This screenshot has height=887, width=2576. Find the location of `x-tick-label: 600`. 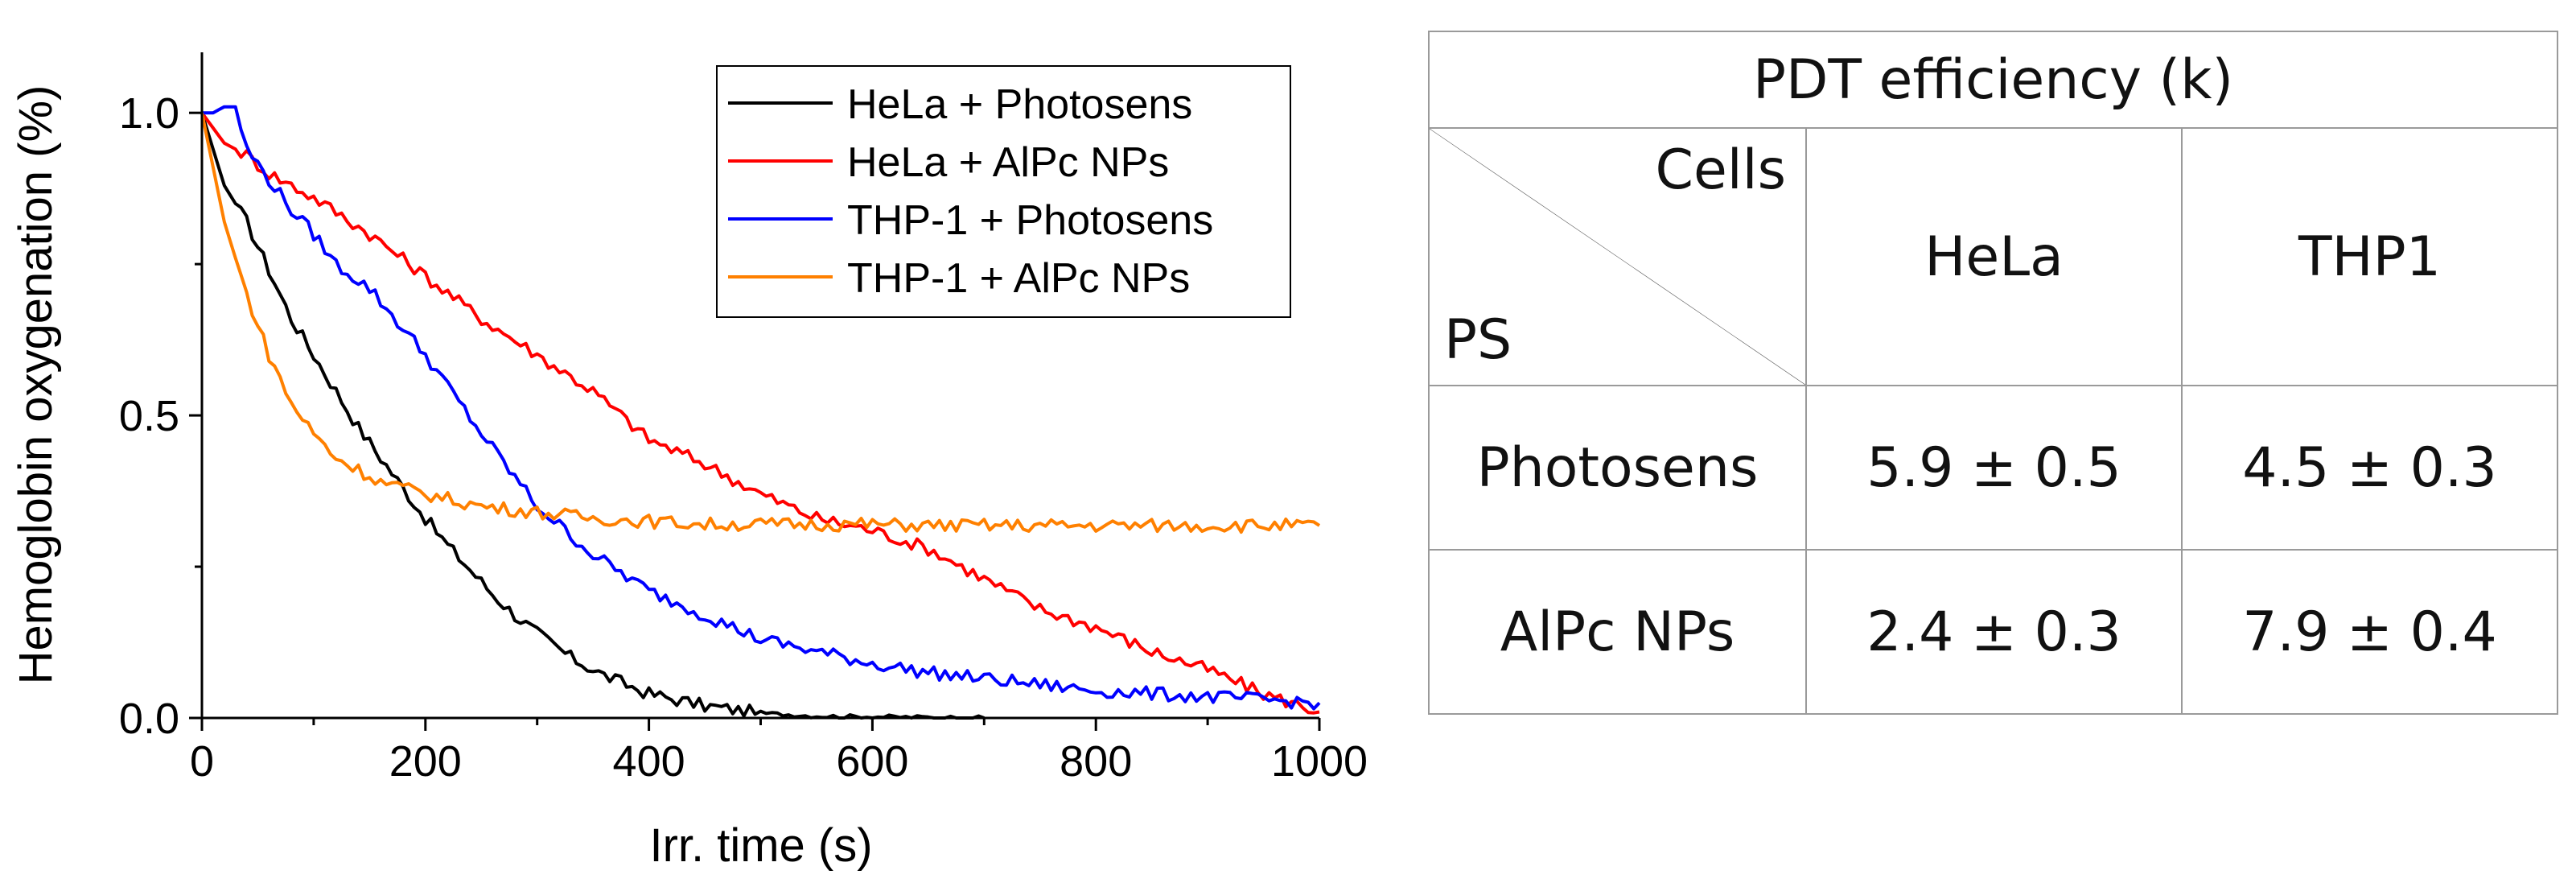

x-tick-label: 600 is located at coordinates (872, 761).